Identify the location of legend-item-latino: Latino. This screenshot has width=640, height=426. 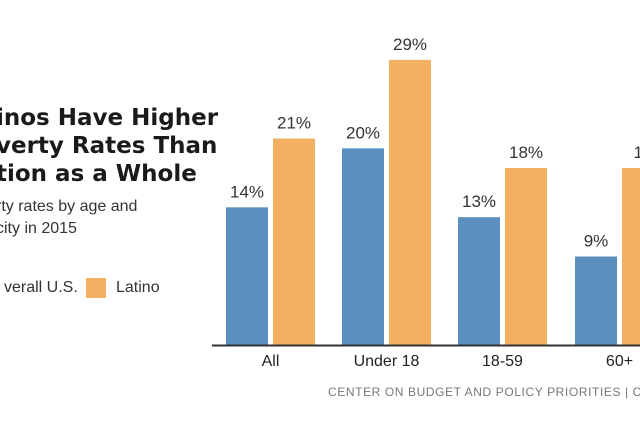
(123, 288).